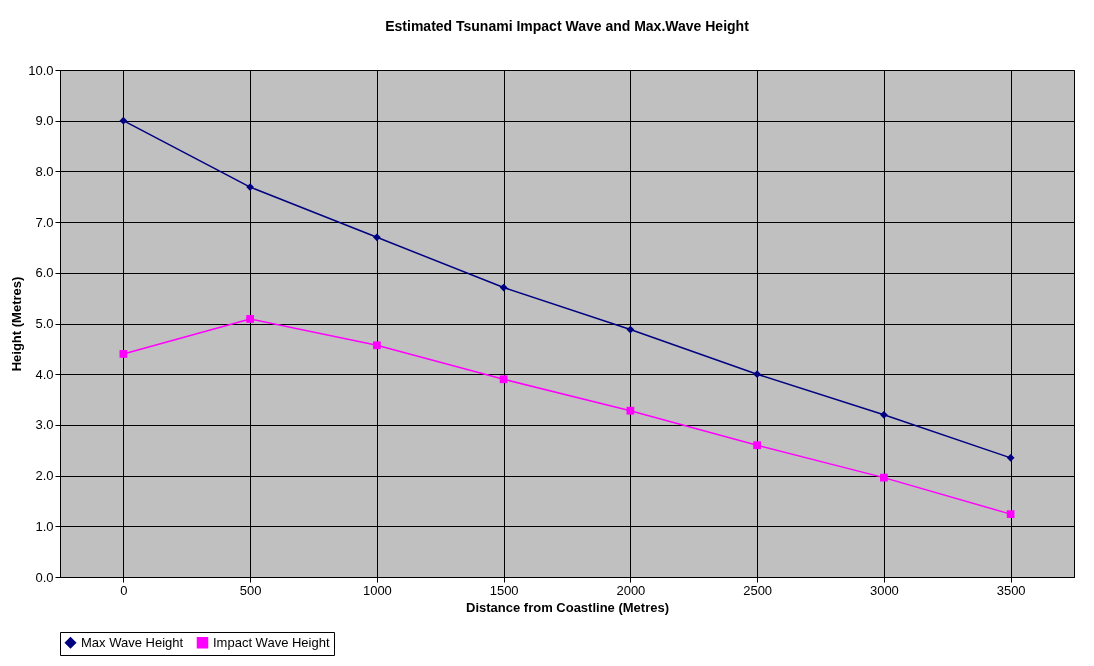 This screenshot has width=1094, height=666. Describe the element at coordinates (124, 590) in the screenshot. I see `x-tick-label: 0` at that location.